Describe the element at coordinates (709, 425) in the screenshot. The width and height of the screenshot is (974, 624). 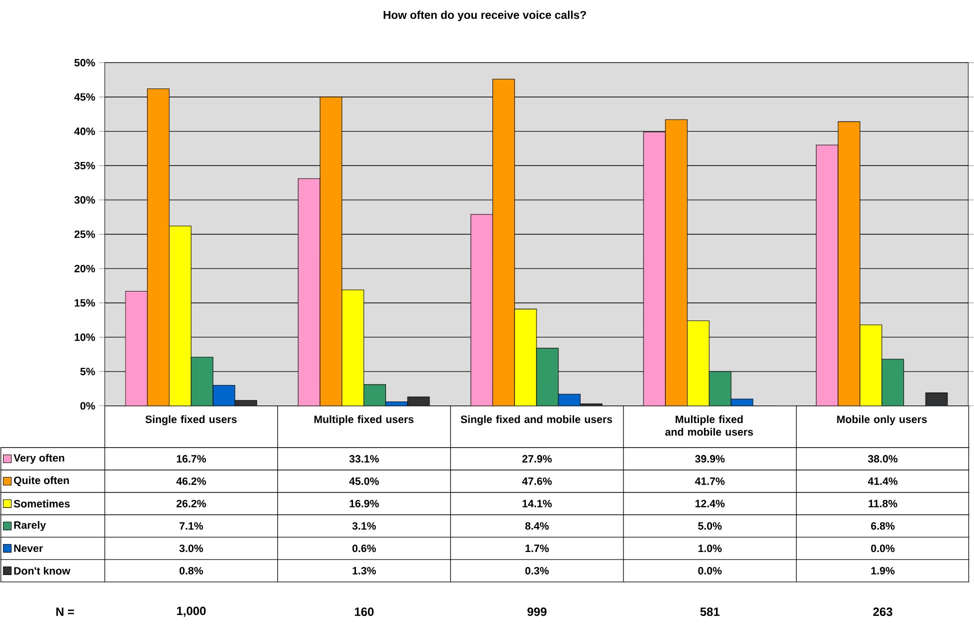
I see `x-tick-label: Multiple fixed and mobile users` at that location.